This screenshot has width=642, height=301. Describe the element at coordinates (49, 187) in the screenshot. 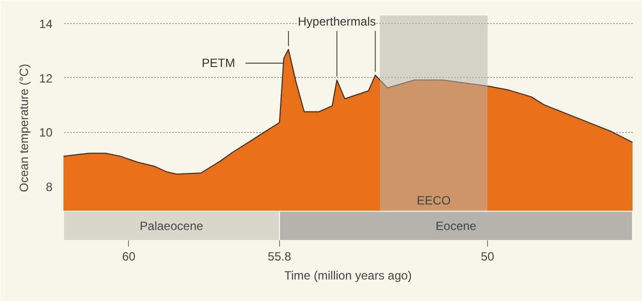

I see `y-tick-label: 8` at that location.